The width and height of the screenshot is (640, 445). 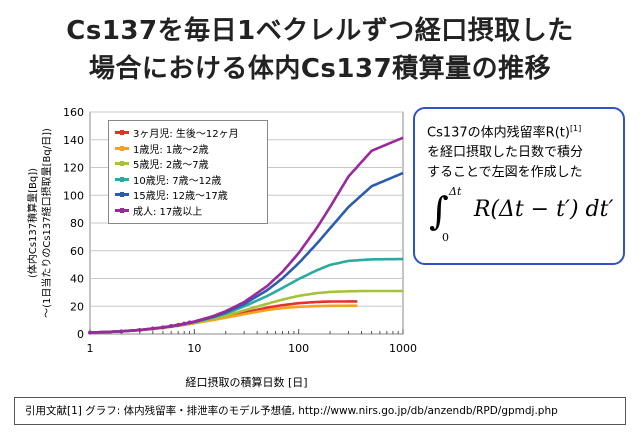 What do you see at coordinates (439, 211) in the screenshot?
I see `integral-sign-icon: ∫` at bounding box center [439, 211].